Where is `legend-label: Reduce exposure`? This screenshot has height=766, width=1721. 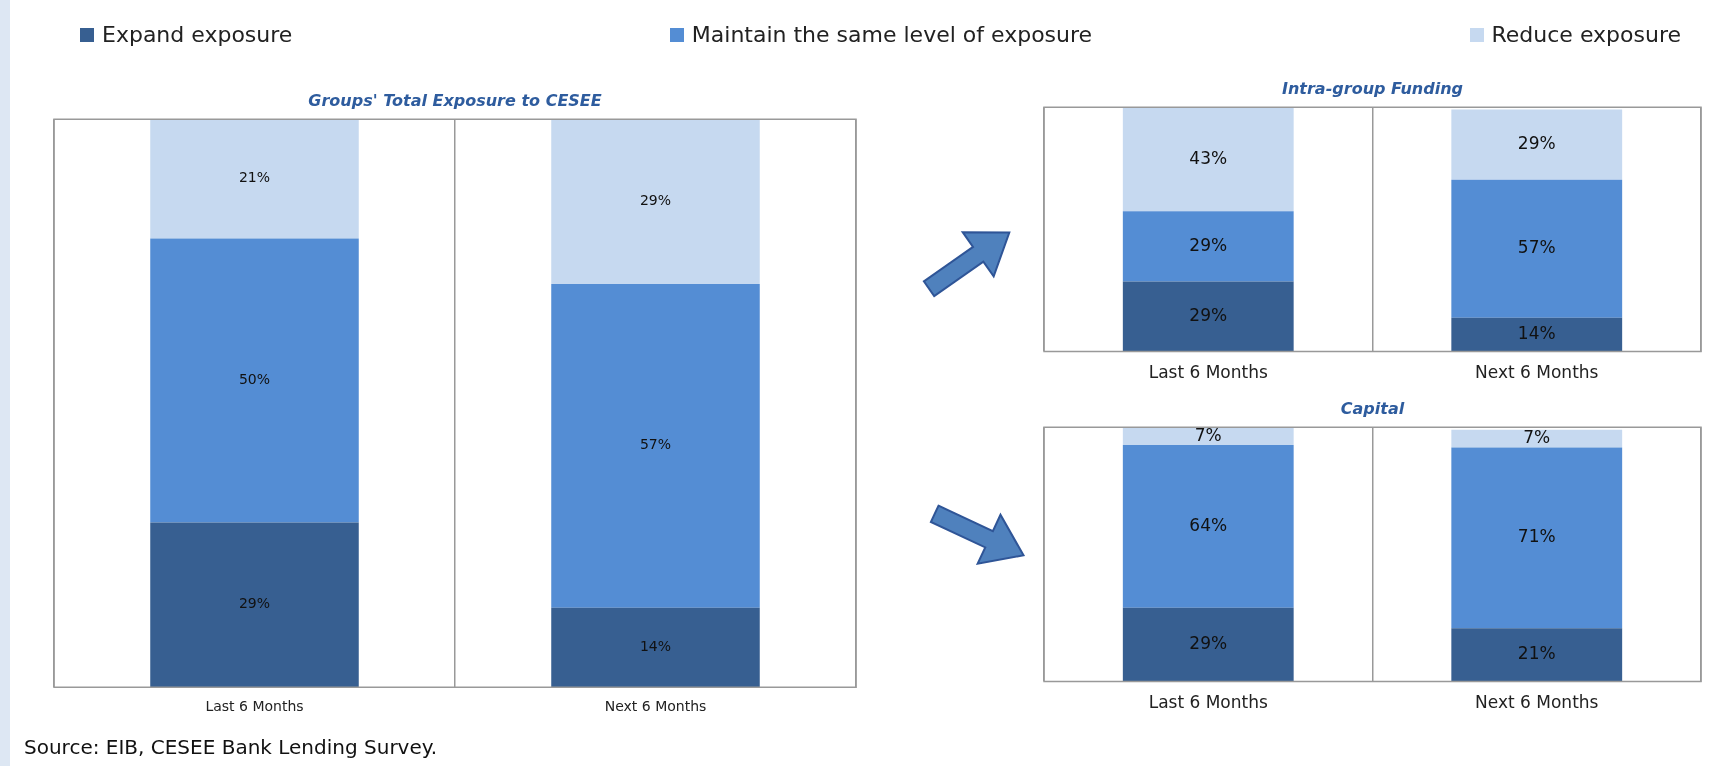 legend-label: Reduce exposure is located at coordinates (1586, 34).